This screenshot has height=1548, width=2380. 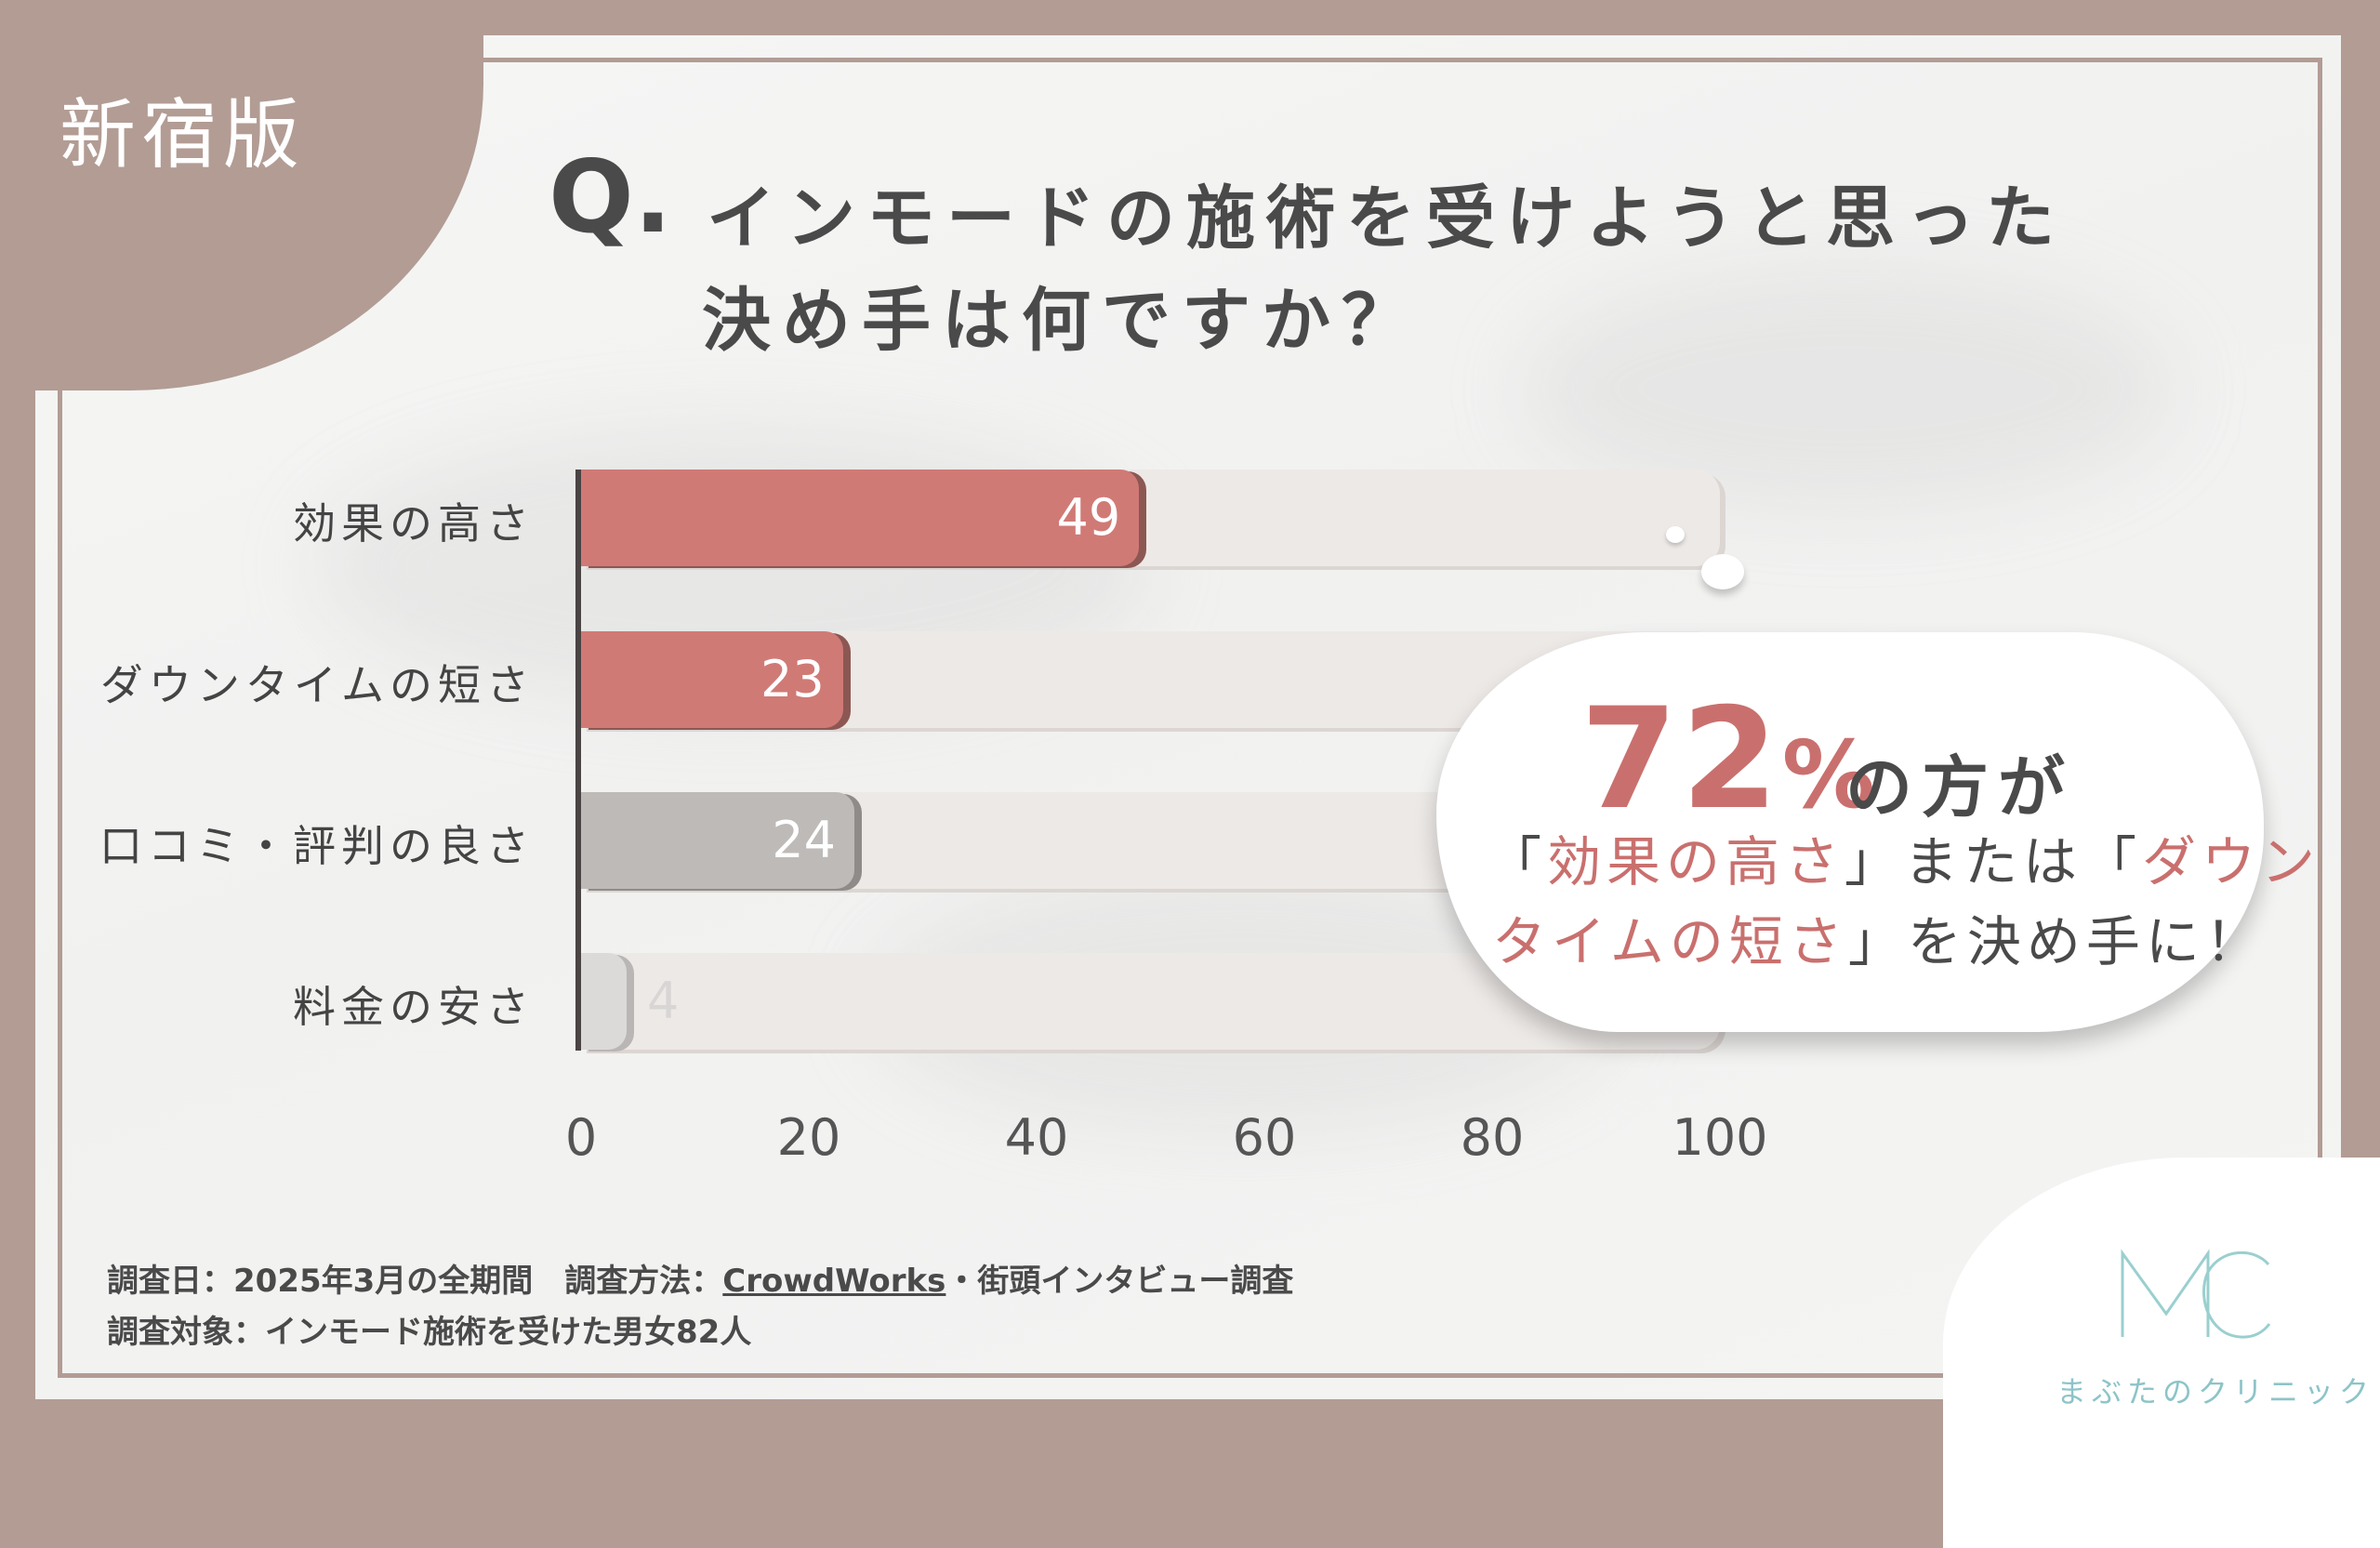 I want to click on callout-percent: 72%, so click(x=1729, y=759).